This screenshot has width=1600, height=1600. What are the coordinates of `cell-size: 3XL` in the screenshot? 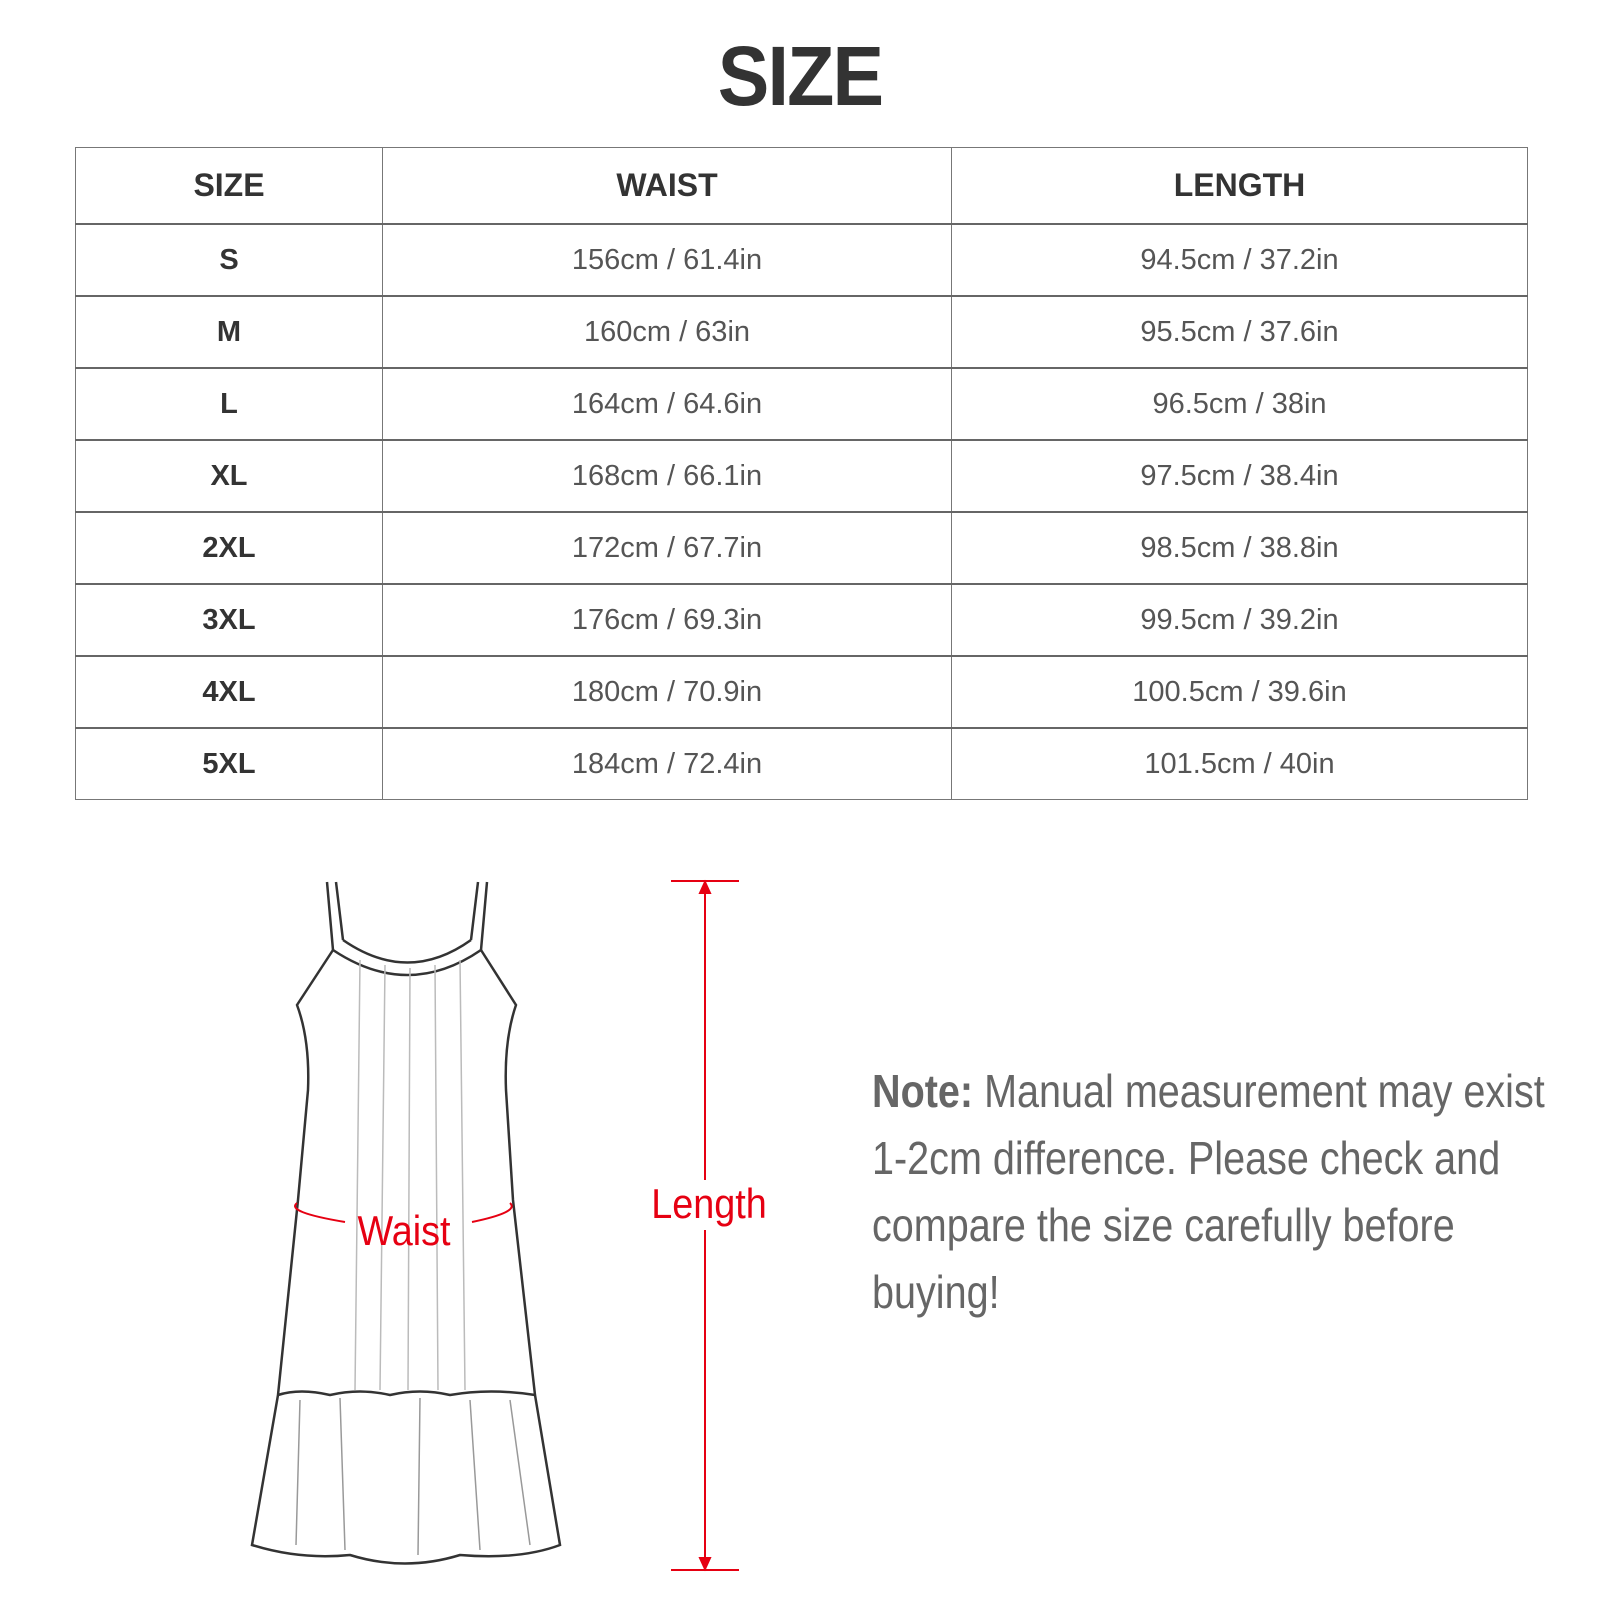 It's located at (229, 620).